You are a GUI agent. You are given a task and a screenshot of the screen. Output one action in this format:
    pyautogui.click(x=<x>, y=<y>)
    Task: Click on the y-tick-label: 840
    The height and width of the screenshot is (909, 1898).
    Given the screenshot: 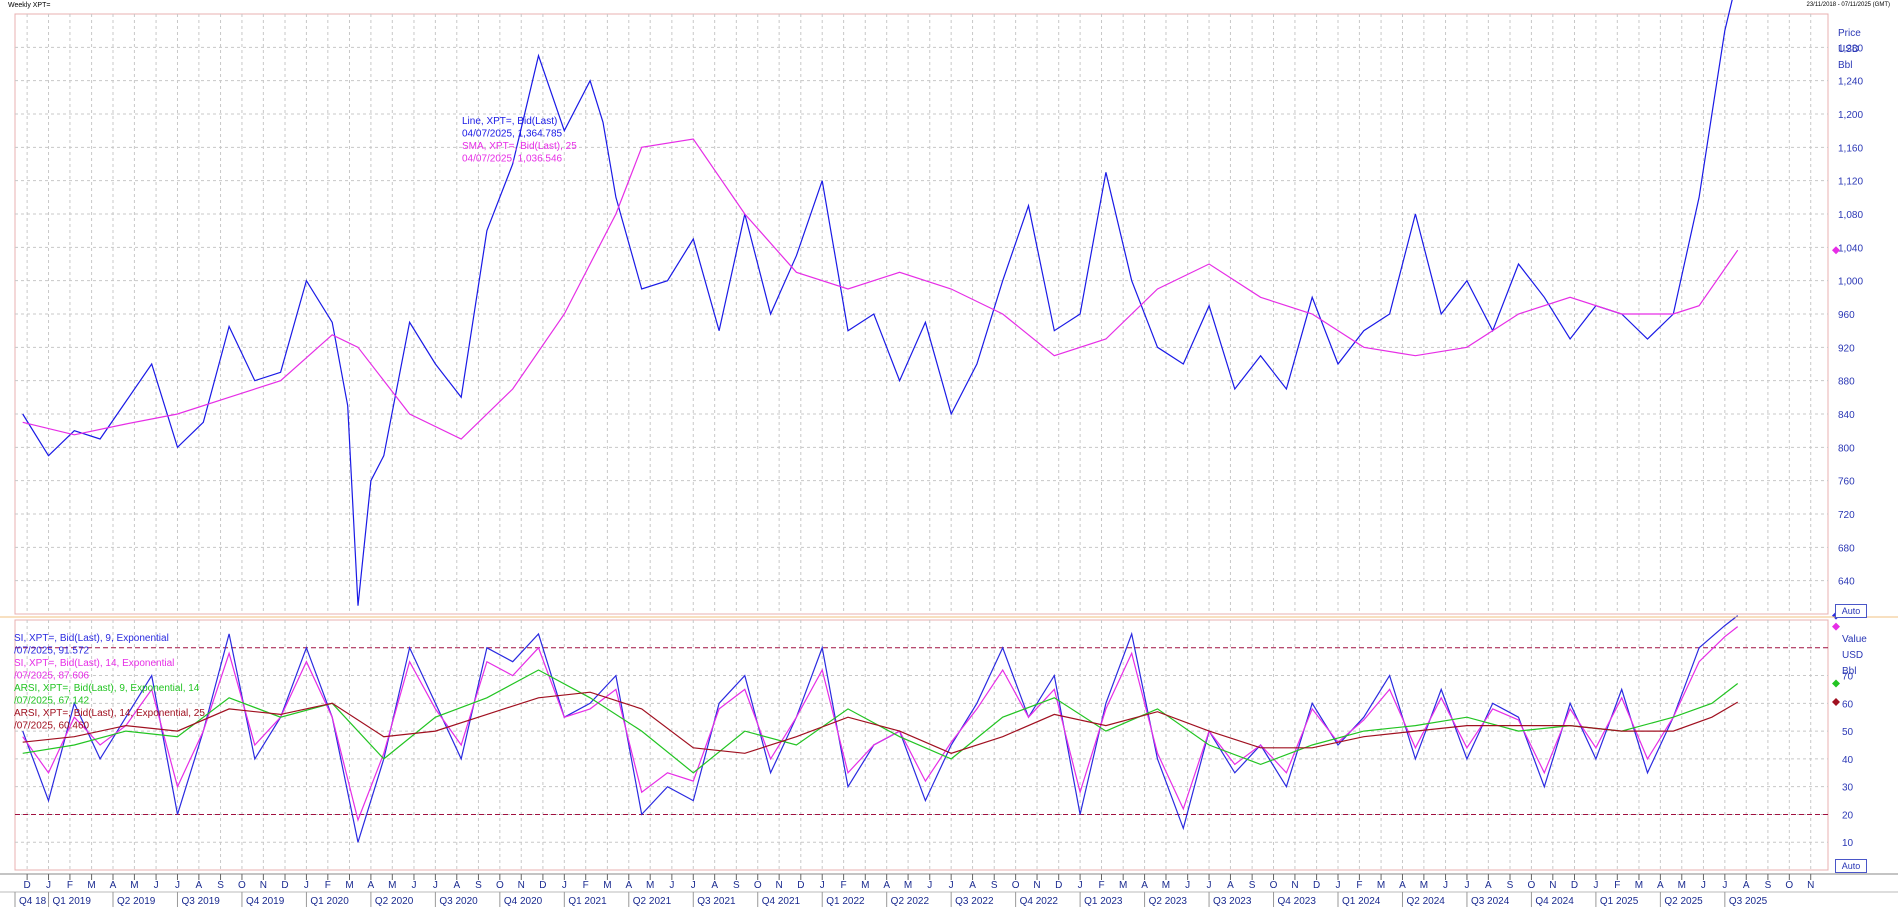 What is the action you would take?
    pyautogui.click(x=1846, y=415)
    